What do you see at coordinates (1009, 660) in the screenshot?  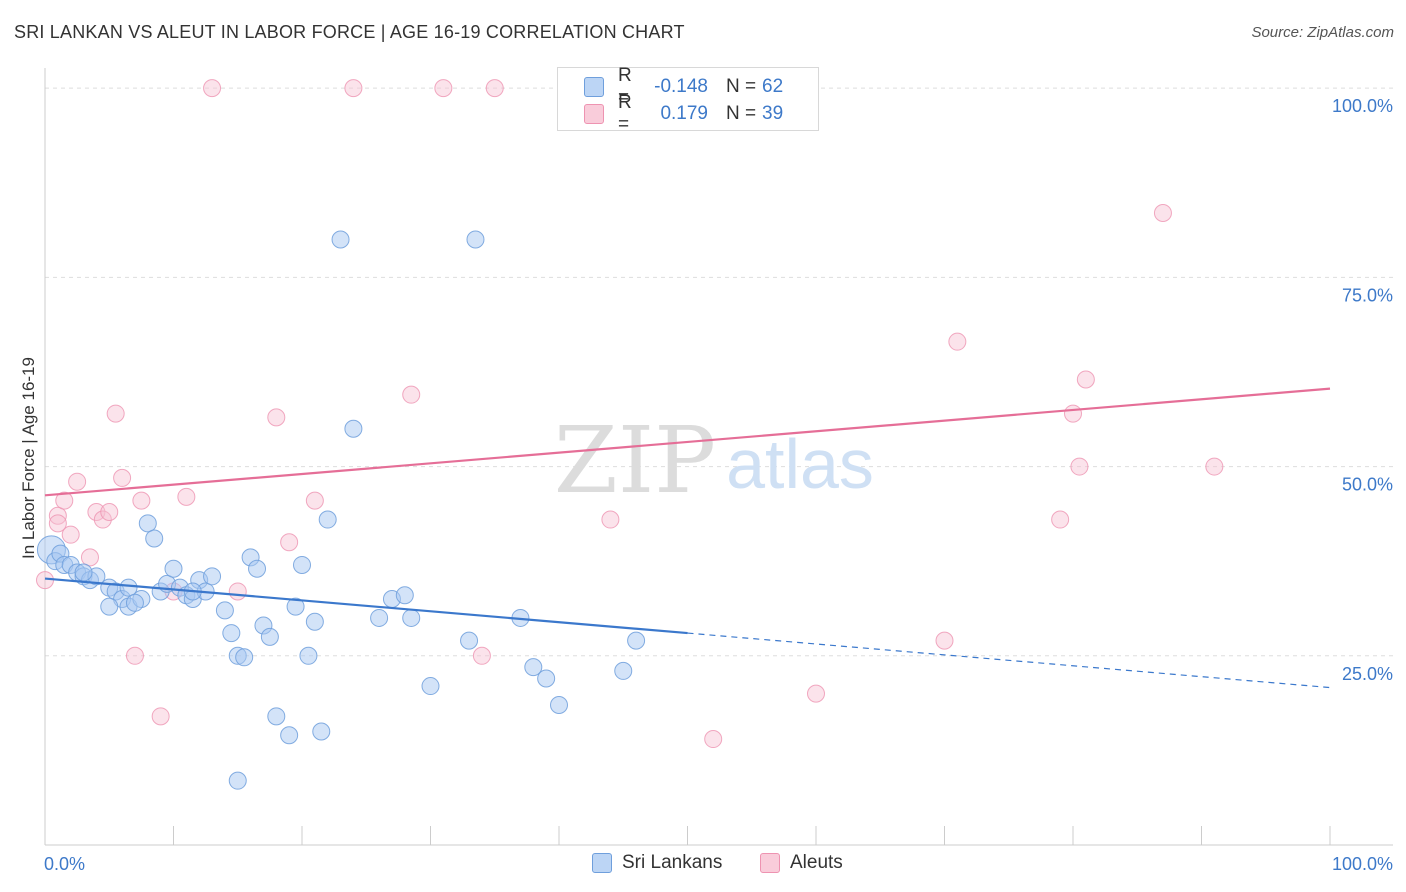 I see `sri-lankans-trendline-extension` at bounding box center [1009, 660].